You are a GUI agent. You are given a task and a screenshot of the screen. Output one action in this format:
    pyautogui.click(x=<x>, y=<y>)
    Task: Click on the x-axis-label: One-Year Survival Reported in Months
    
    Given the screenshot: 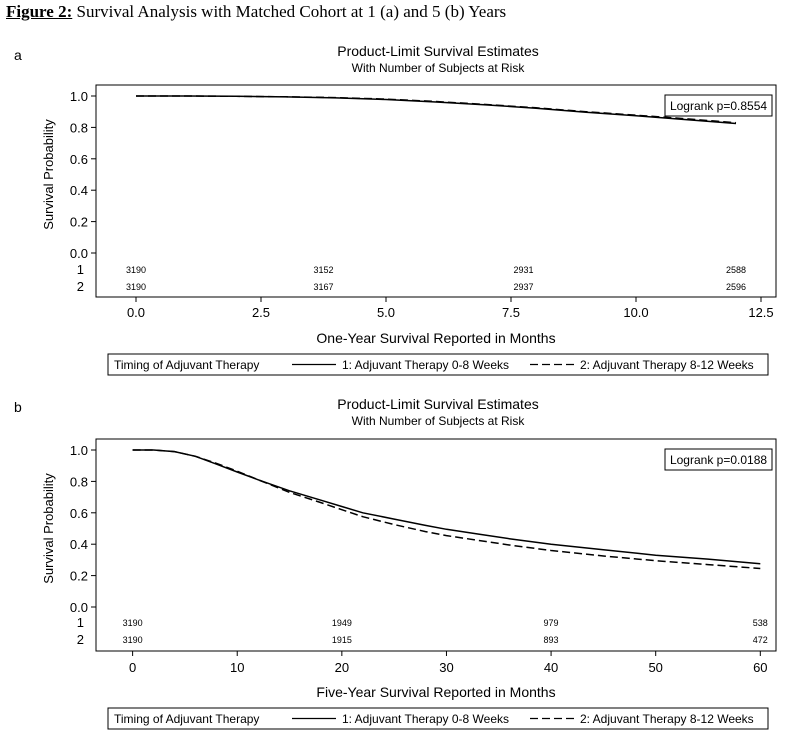 What is the action you would take?
    pyautogui.click(x=435, y=338)
    